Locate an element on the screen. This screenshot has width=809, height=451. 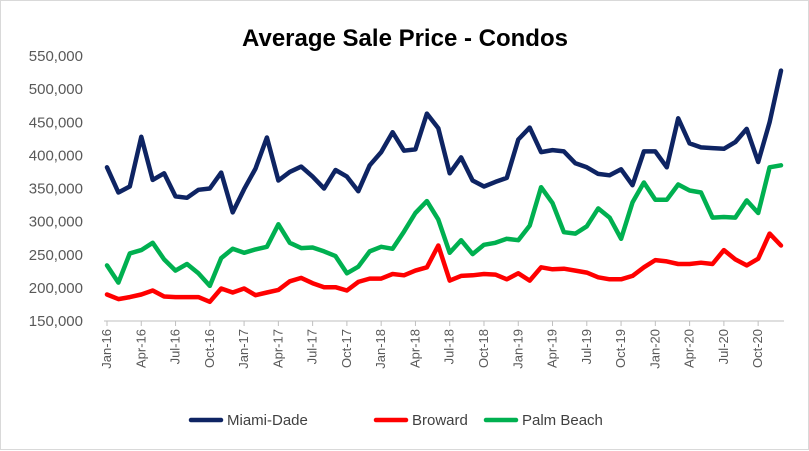
legend-label-miami-dade: Miami-Dade is located at coordinates (267, 420).